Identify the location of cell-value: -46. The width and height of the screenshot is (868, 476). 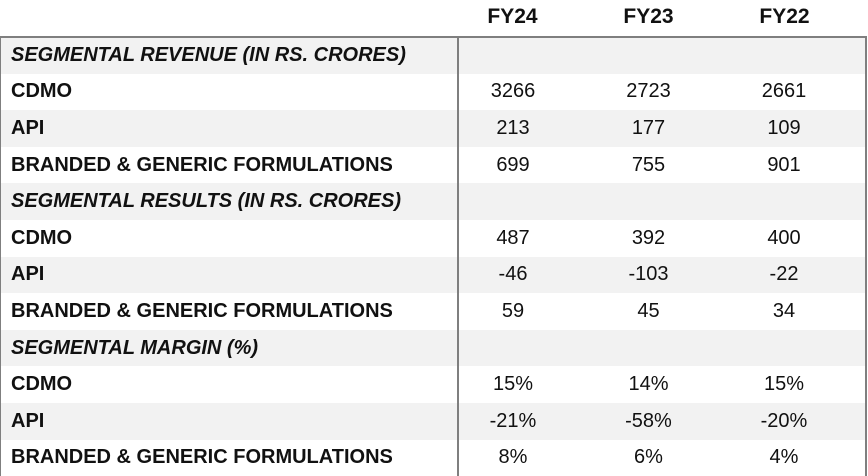
(513, 274).